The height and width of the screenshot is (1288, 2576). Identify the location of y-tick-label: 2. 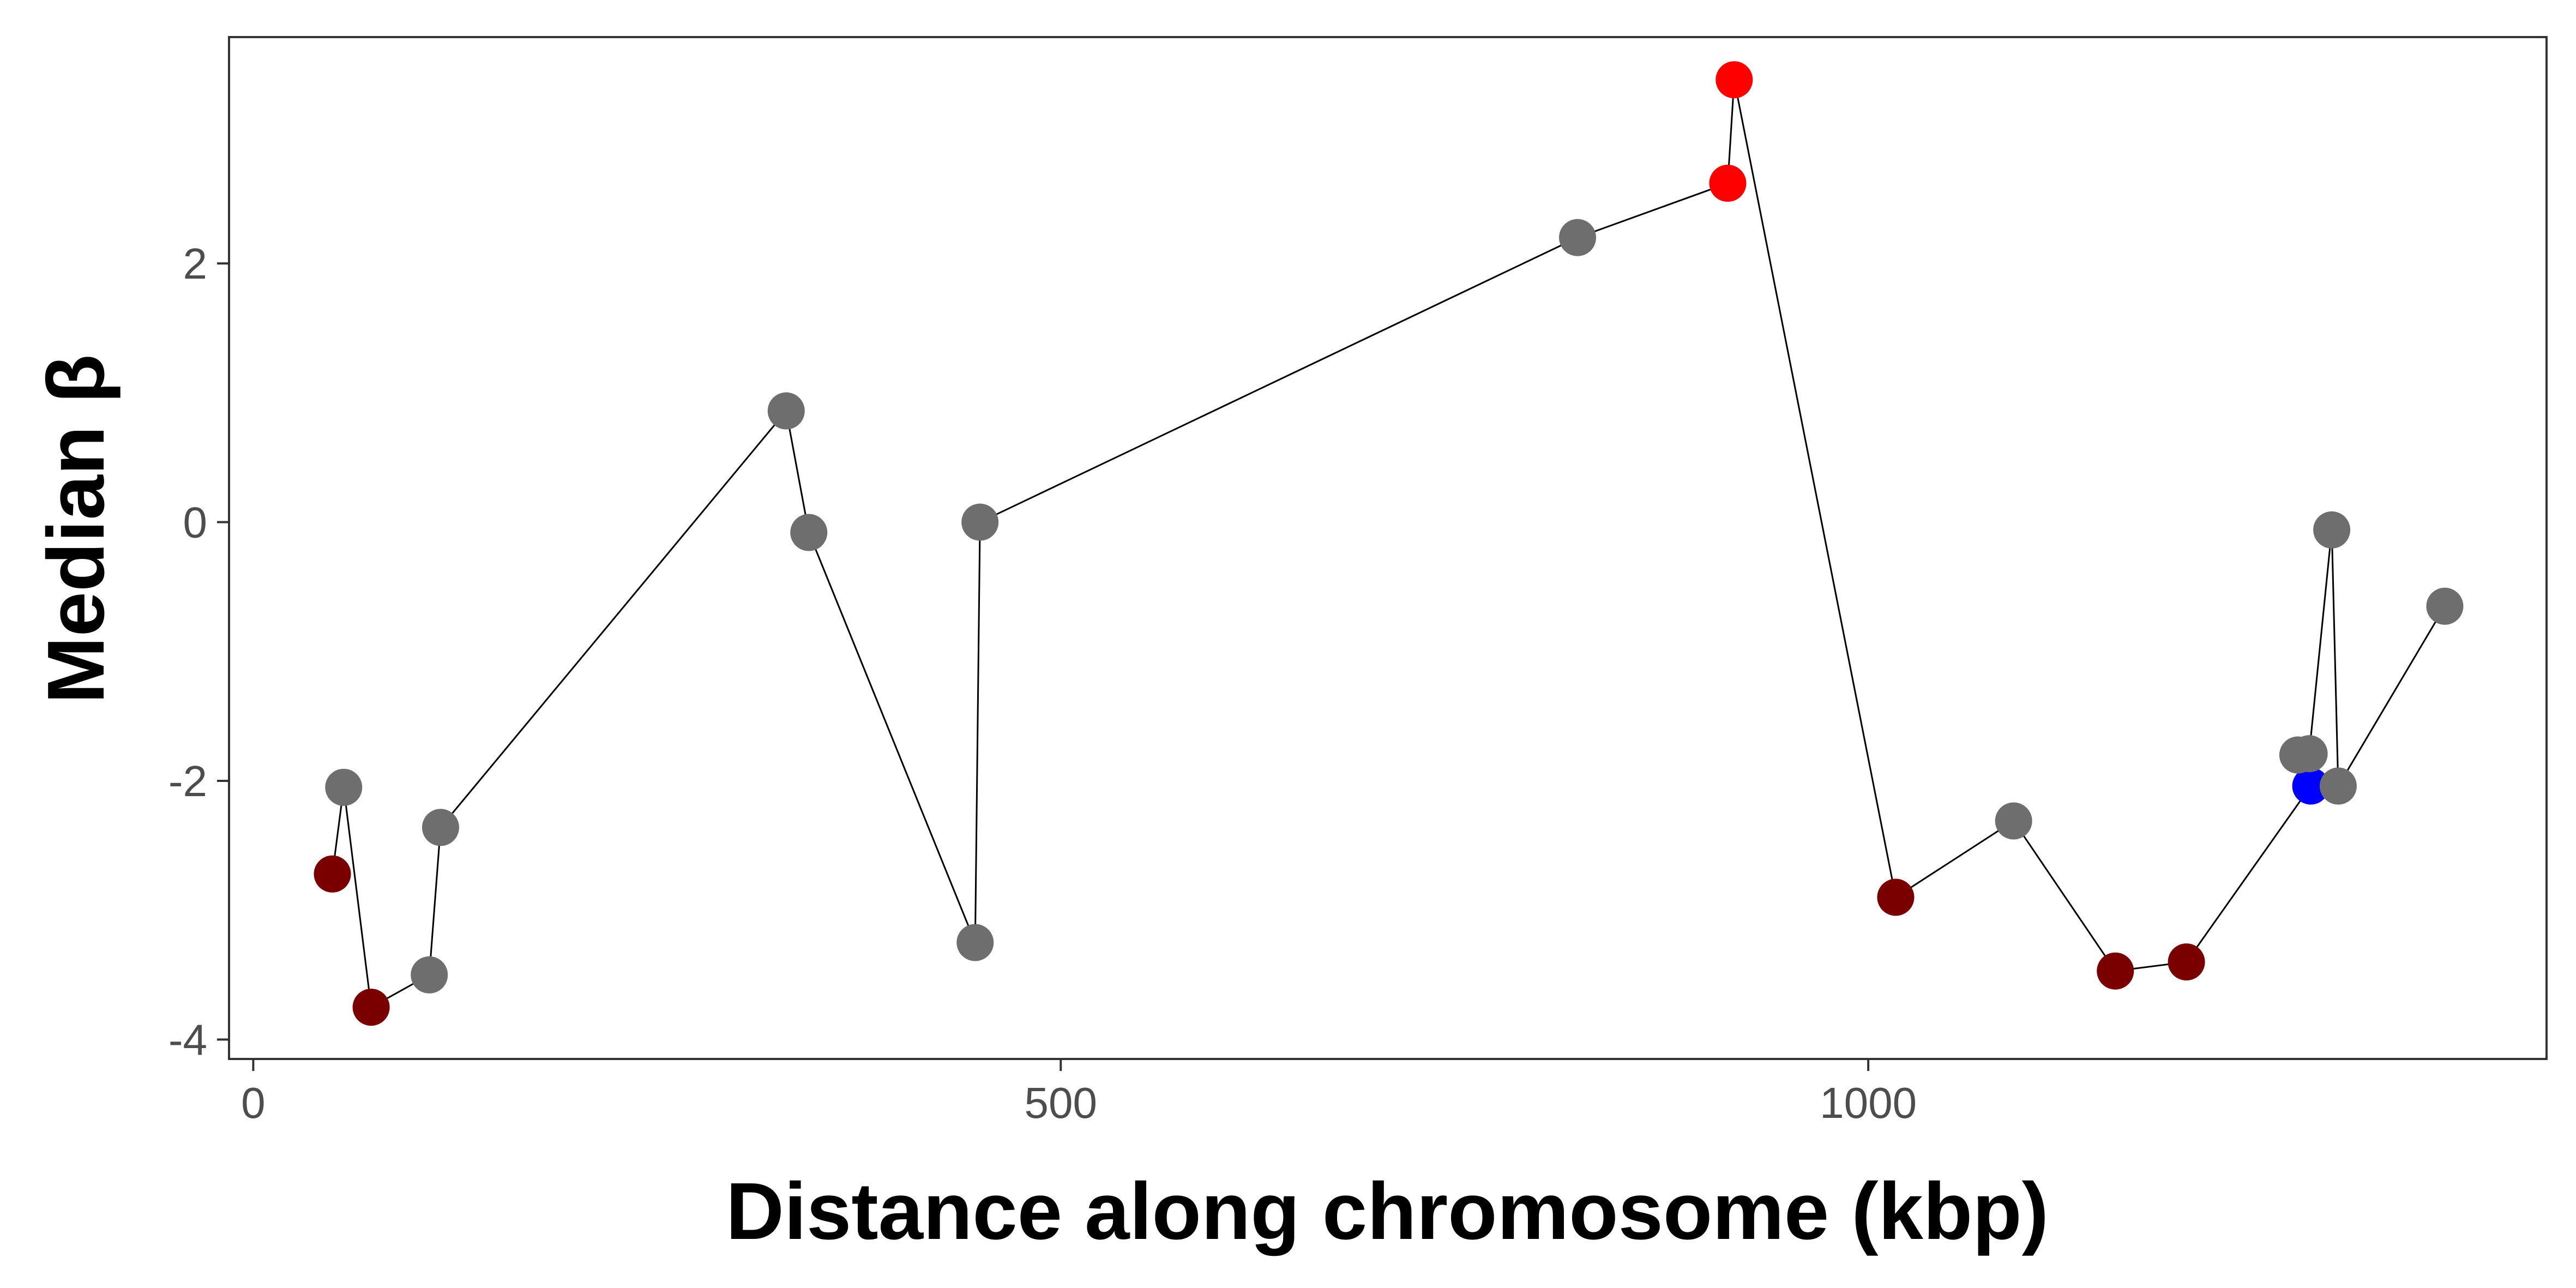
(195, 263).